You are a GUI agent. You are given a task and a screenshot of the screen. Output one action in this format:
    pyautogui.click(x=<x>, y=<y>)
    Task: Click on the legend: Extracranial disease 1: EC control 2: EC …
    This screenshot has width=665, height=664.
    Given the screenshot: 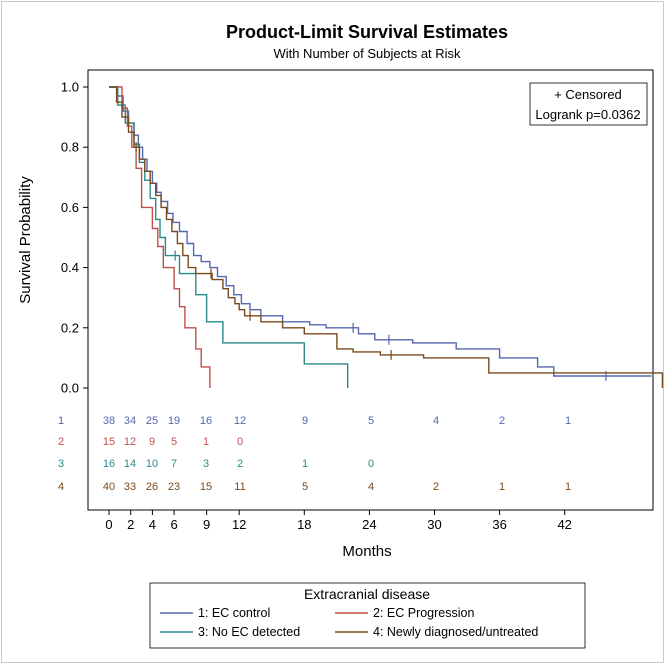 What is the action you would take?
    pyautogui.click(x=367, y=615)
    